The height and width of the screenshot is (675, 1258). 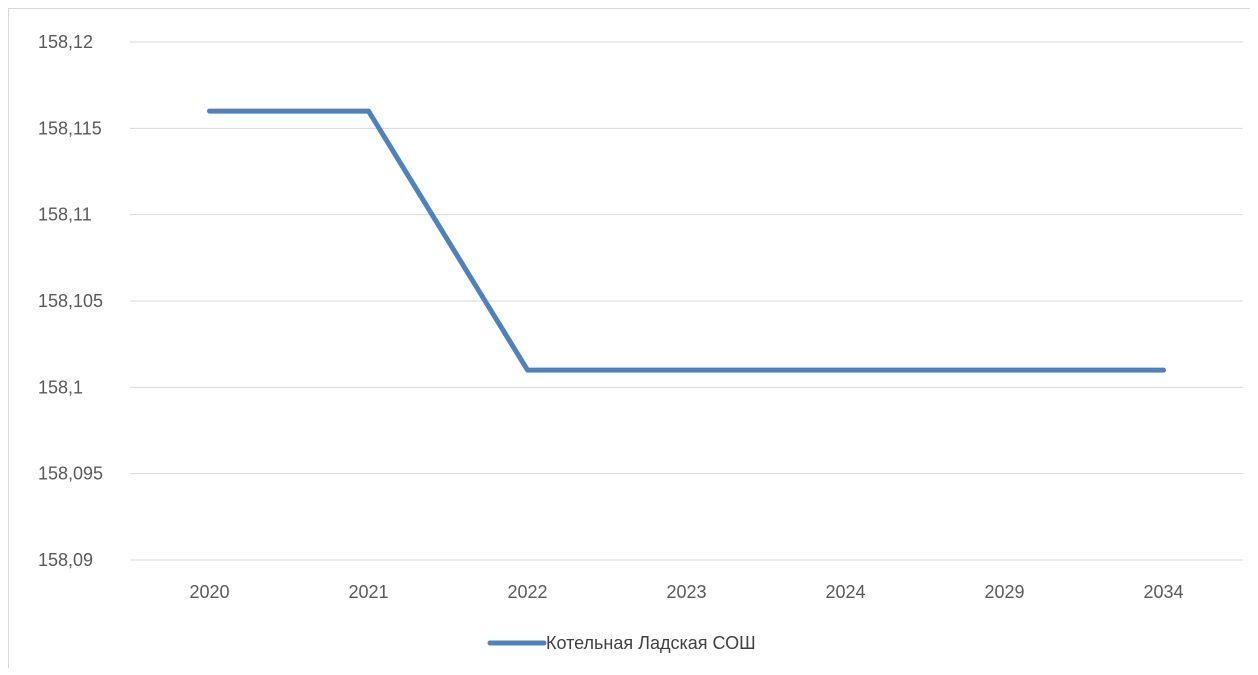 I want to click on x-tick-label: 2020, so click(x=209, y=592).